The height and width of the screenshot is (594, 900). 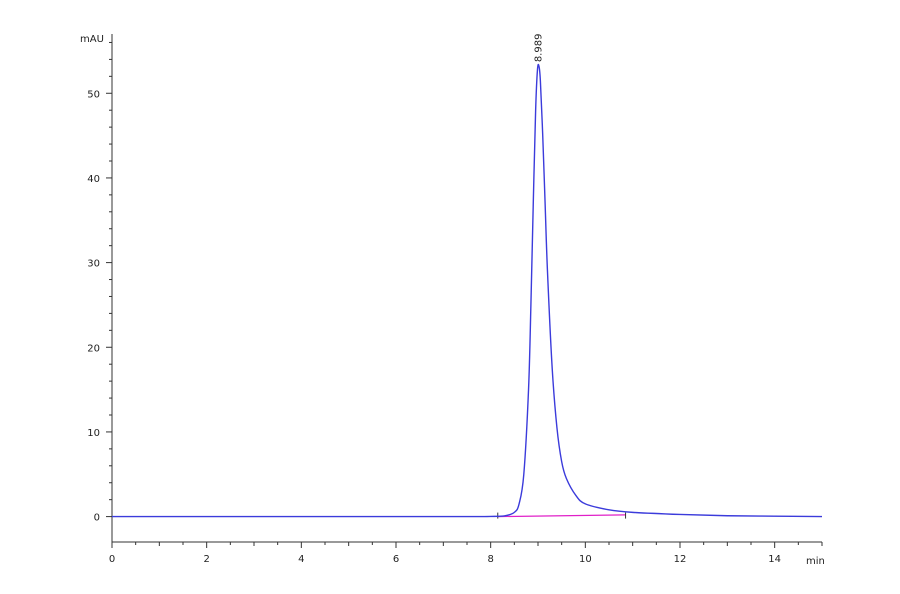 What do you see at coordinates (396, 559) in the screenshot?
I see `x-tick-label: 6` at bounding box center [396, 559].